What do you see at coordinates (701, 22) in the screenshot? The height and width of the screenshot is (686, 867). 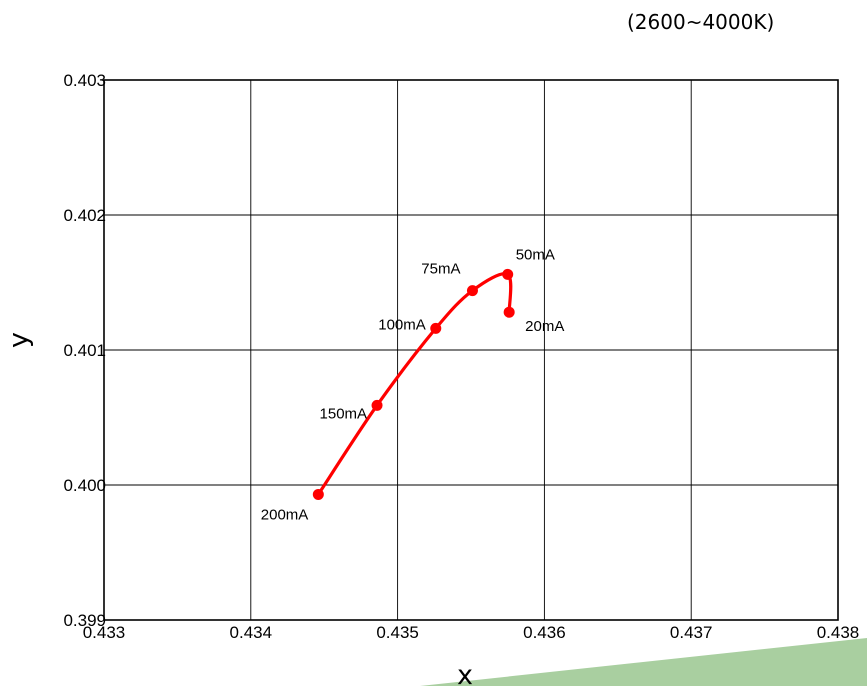 I see `chart-subtitle: (2600~4000K)` at bounding box center [701, 22].